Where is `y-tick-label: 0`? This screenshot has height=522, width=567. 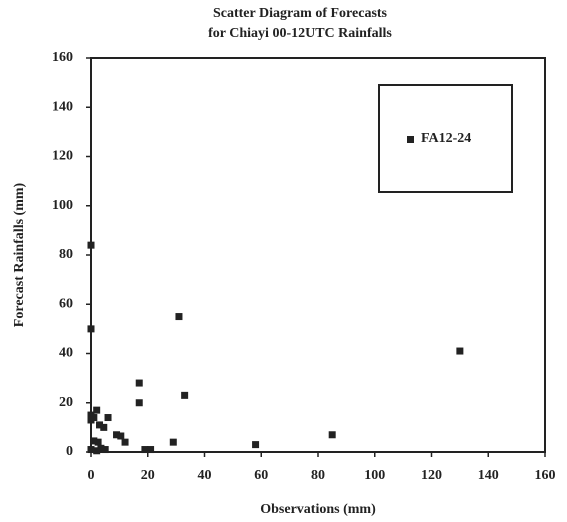
y-tick-label: 0 is located at coordinates (69, 451).